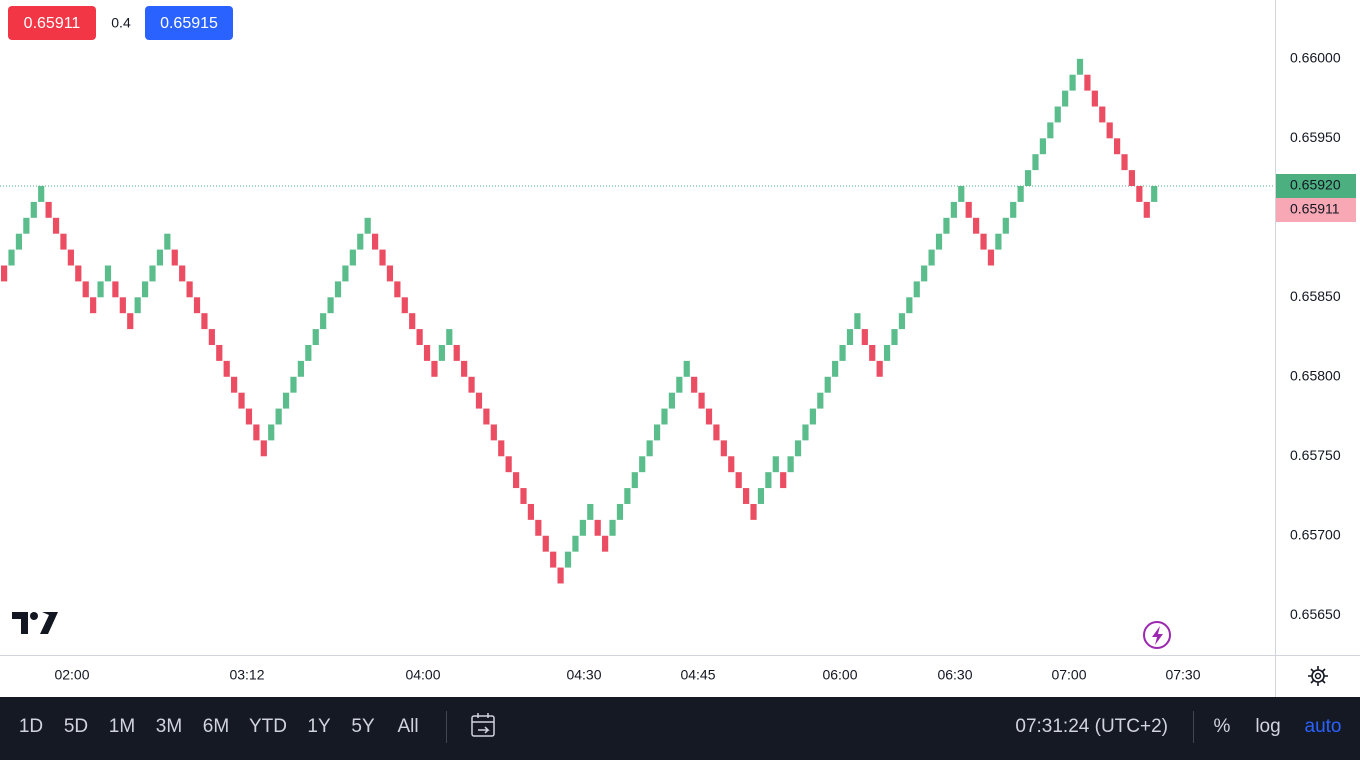 The height and width of the screenshot is (760, 1360). Describe the element at coordinates (697, 675) in the screenshot. I see `x-tick-label: 04:45` at that location.